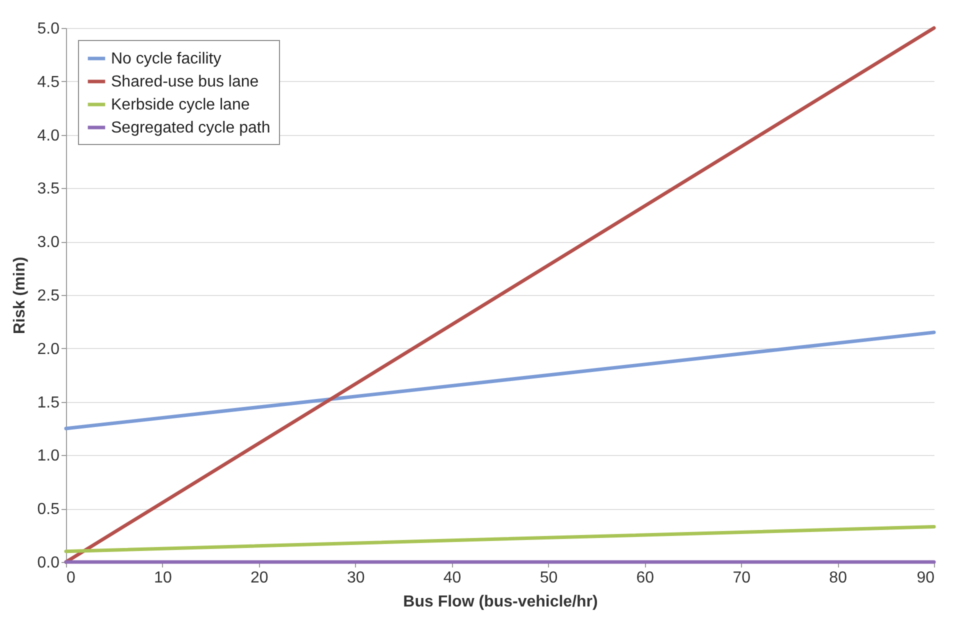  Describe the element at coordinates (645, 578) in the screenshot. I see `x-tick-label: 60` at that location.